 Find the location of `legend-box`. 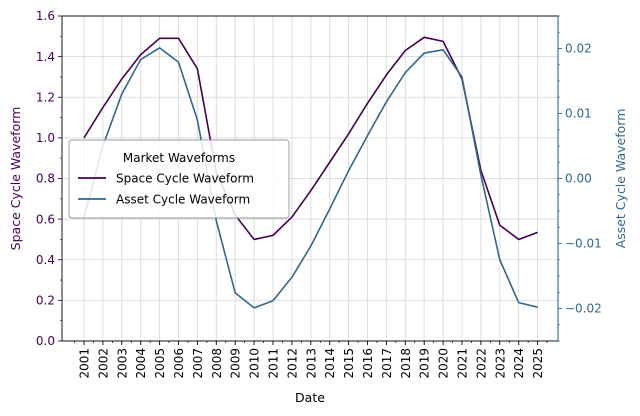

legend-box is located at coordinates (179, 179).